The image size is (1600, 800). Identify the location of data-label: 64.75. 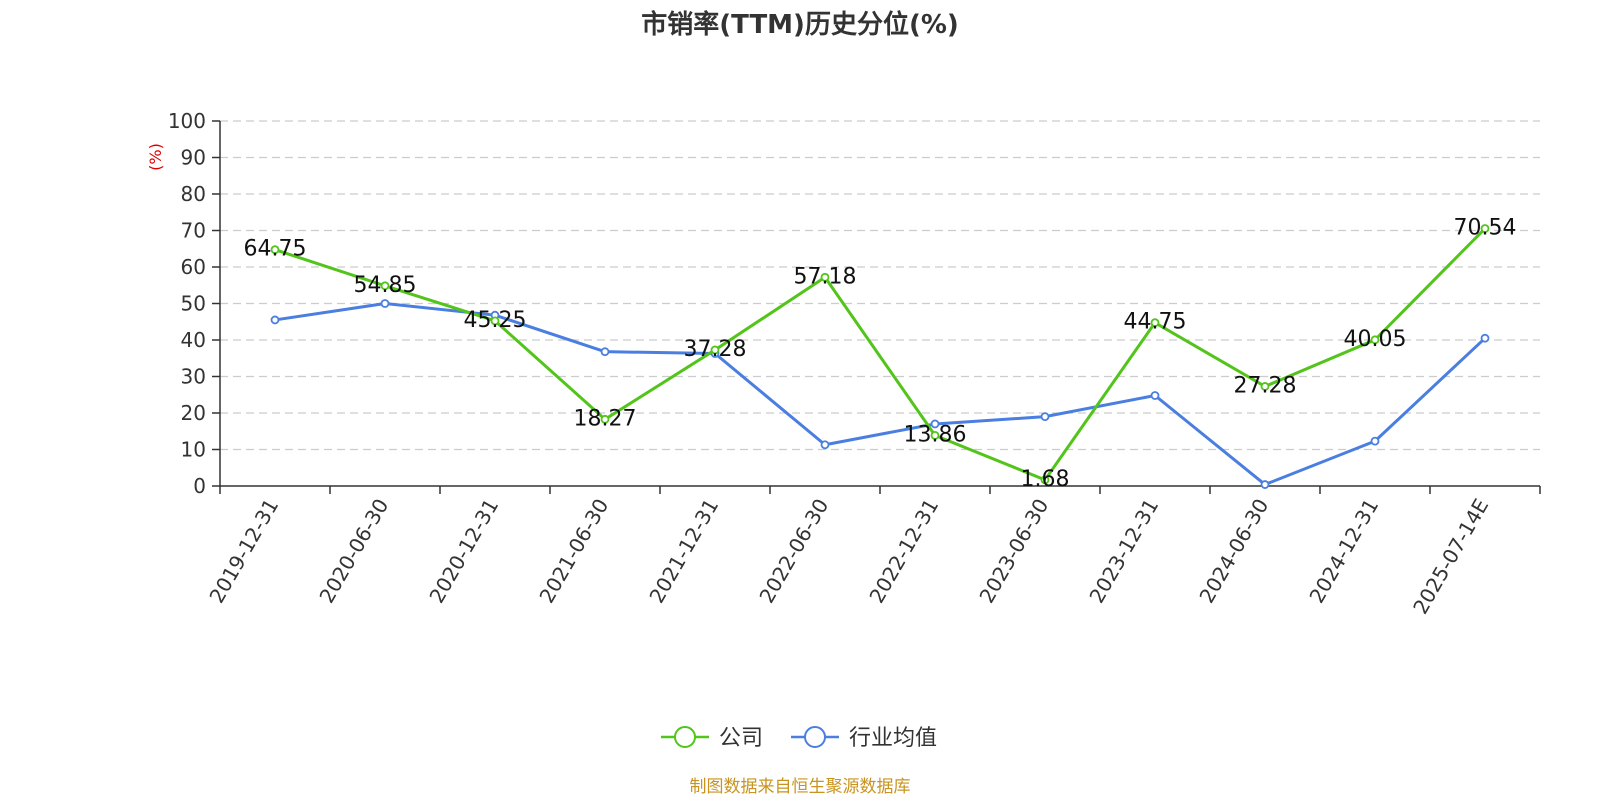
(275, 249).